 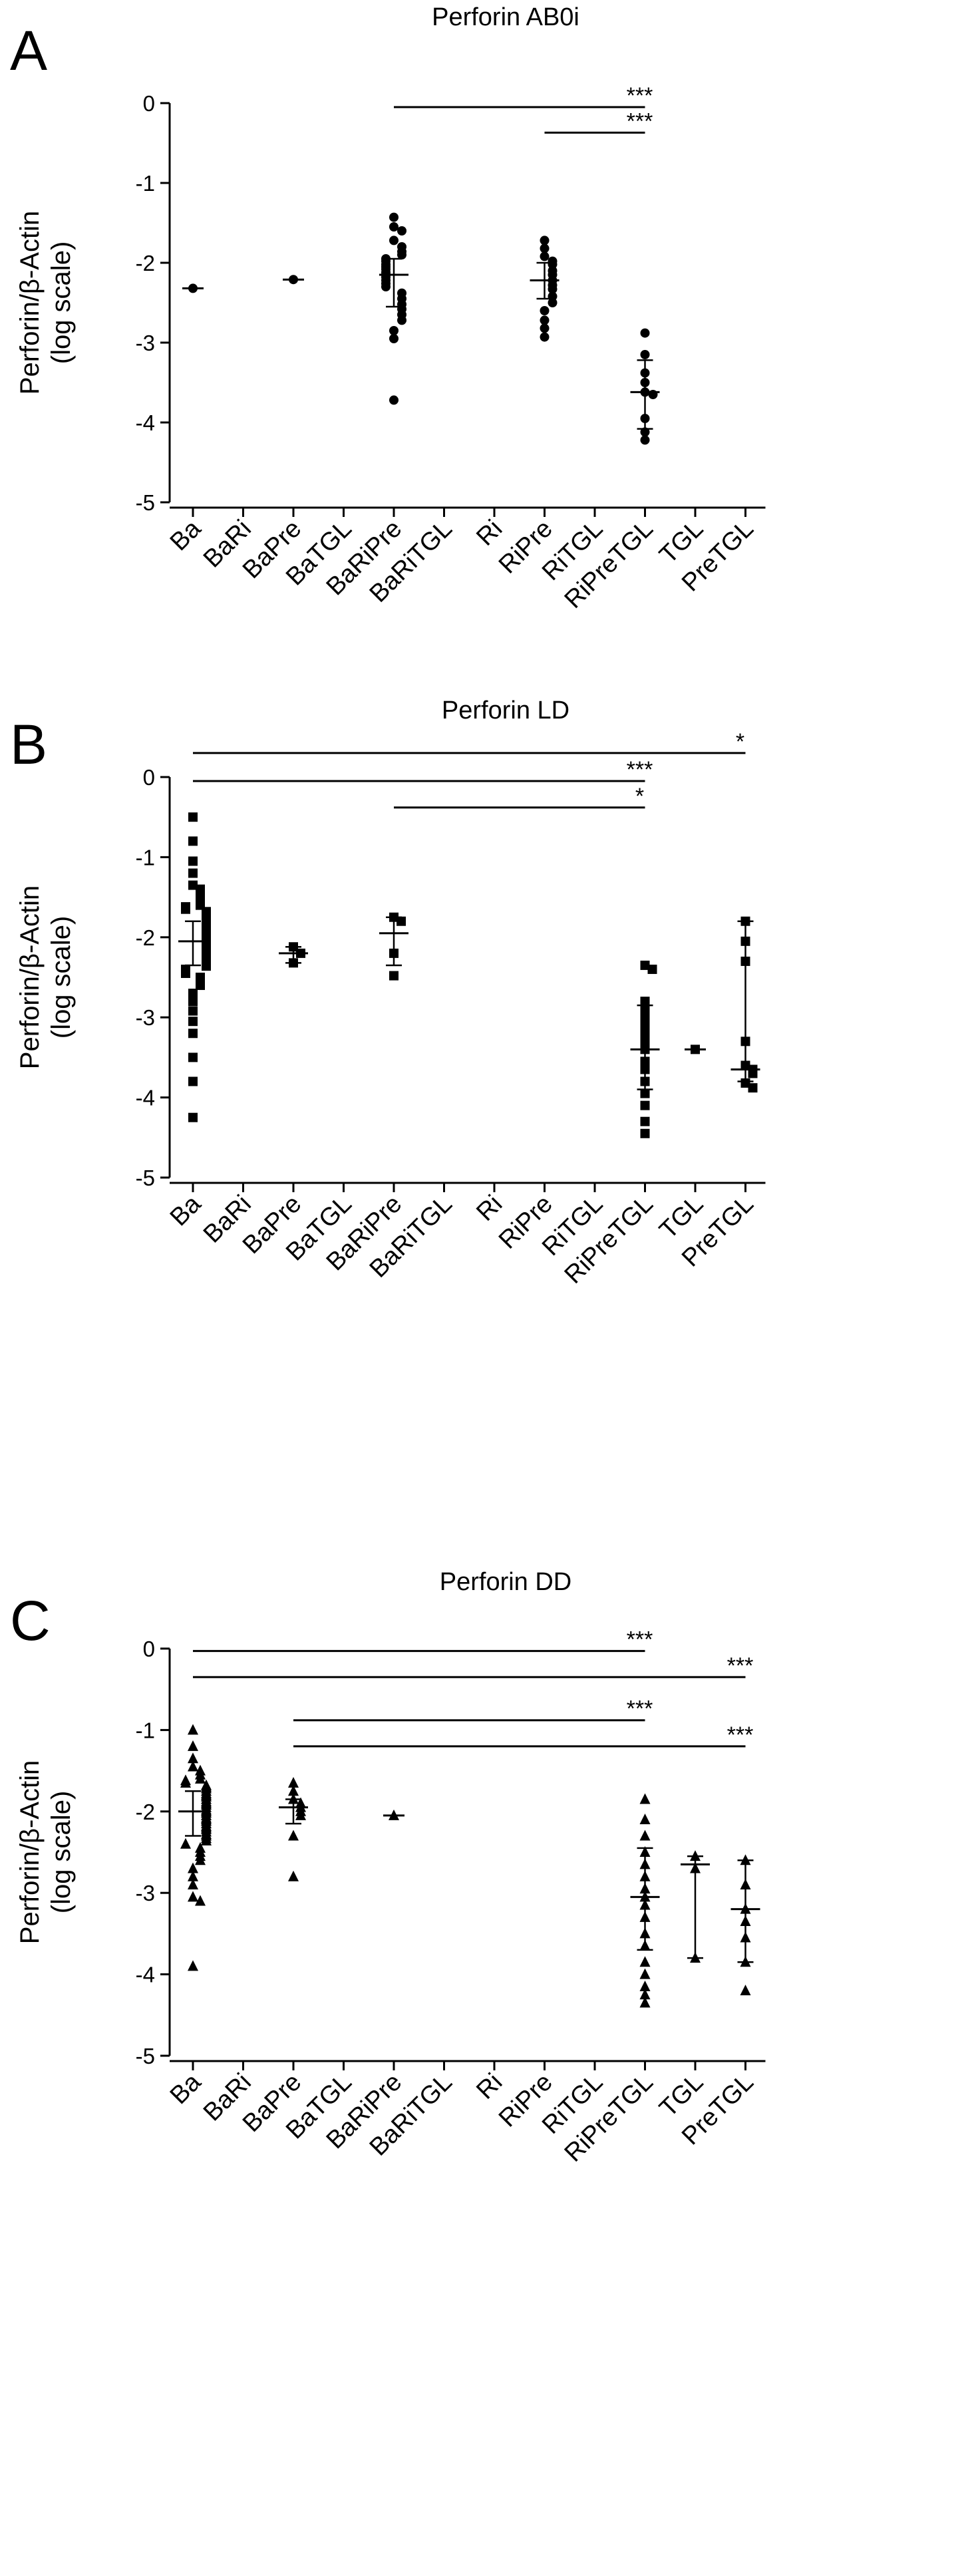 I want to click on chart-title: Perforin LD, so click(x=505, y=710).